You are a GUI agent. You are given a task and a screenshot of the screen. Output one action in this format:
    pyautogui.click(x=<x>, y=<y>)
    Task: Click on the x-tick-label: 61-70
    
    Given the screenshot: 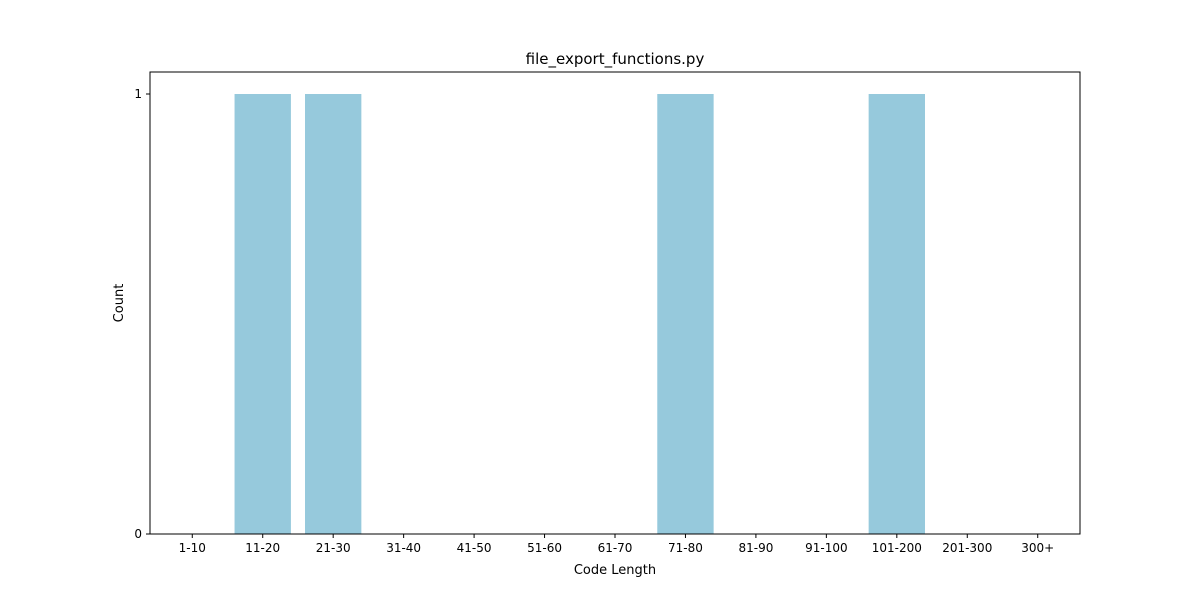 What is the action you would take?
    pyautogui.click(x=615, y=548)
    